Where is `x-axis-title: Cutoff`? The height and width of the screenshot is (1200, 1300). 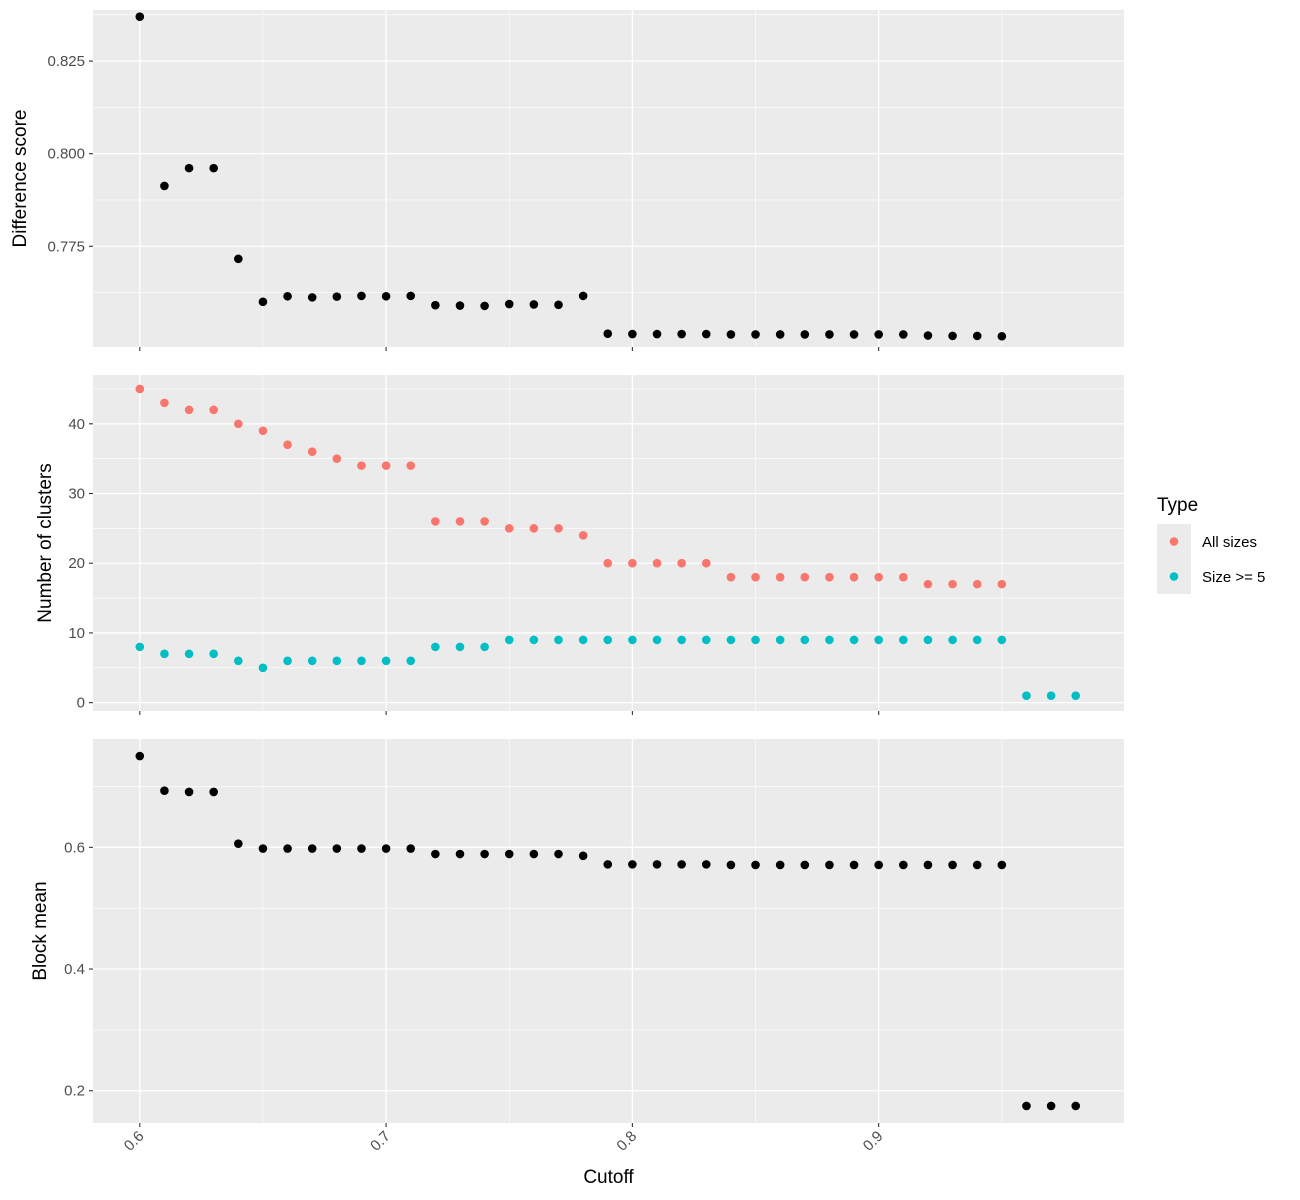
x-axis-title: Cutoff is located at coordinates (608, 1177).